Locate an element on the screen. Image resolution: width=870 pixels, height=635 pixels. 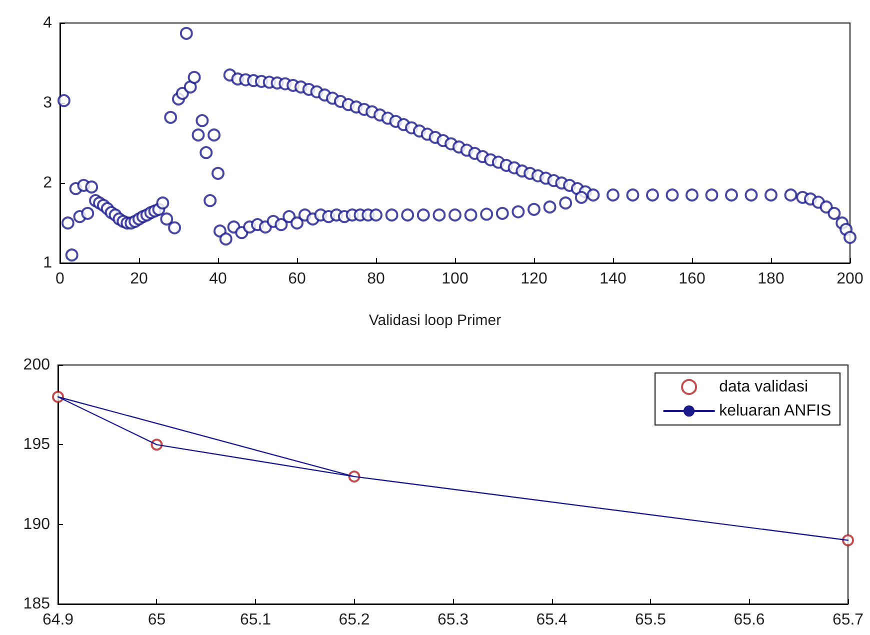
y-tick-label: 195 is located at coordinates (36, 445).